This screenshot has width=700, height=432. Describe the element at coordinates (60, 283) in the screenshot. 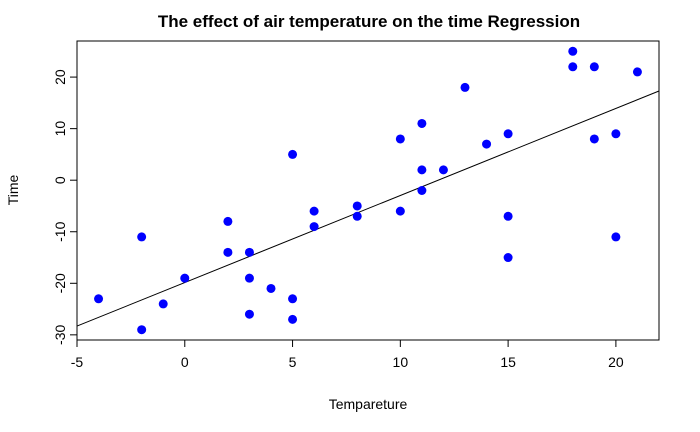

I see `y-tick-label: -20` at that location.